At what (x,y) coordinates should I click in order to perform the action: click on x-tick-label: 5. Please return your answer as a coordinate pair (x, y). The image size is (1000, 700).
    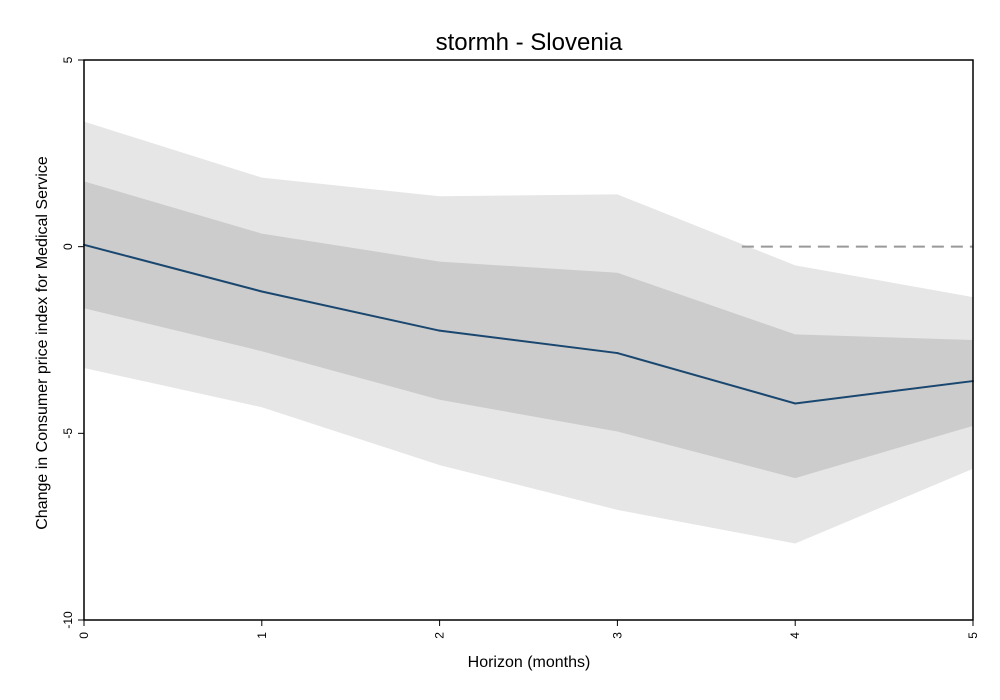
    Looking at the image, I should click on (973, 635).